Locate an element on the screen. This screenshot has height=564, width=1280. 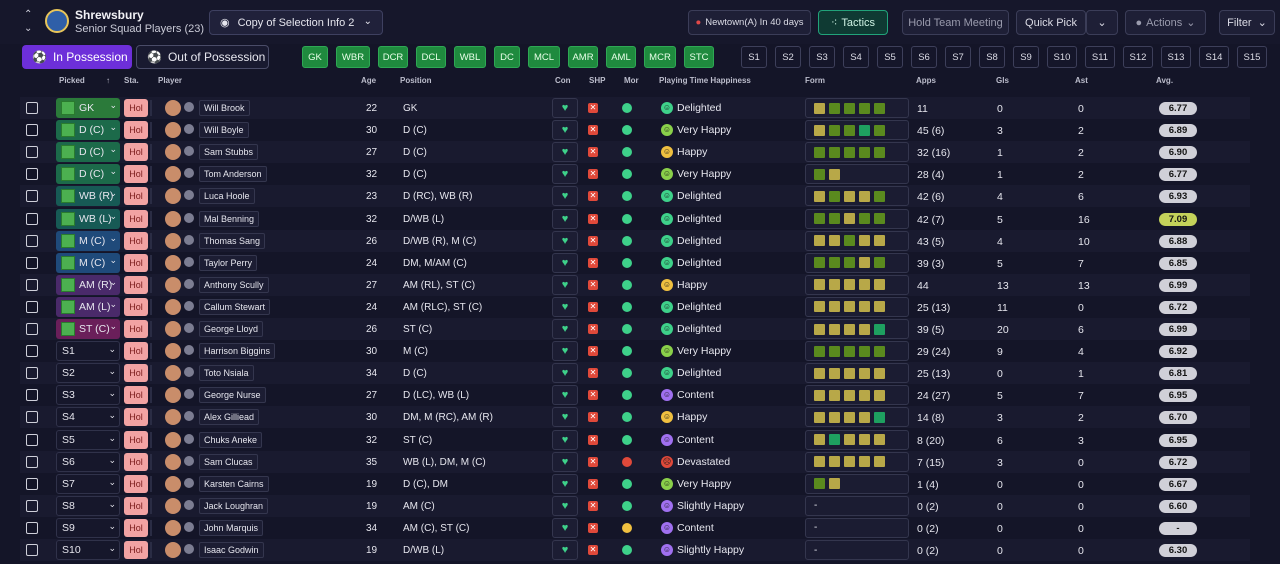
out-of-possession-tab: ⚽ Out of Possession is located at coordinates (202, 57).